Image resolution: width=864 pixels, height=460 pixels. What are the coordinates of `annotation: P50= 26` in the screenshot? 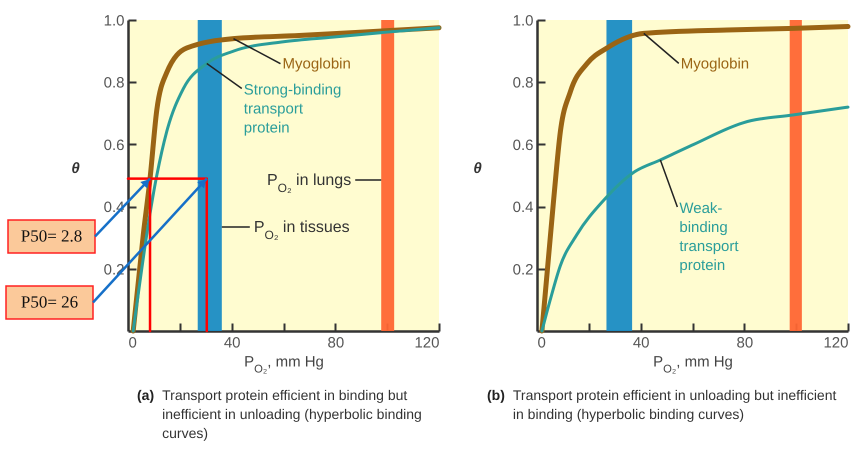 It's located at (49, 302).